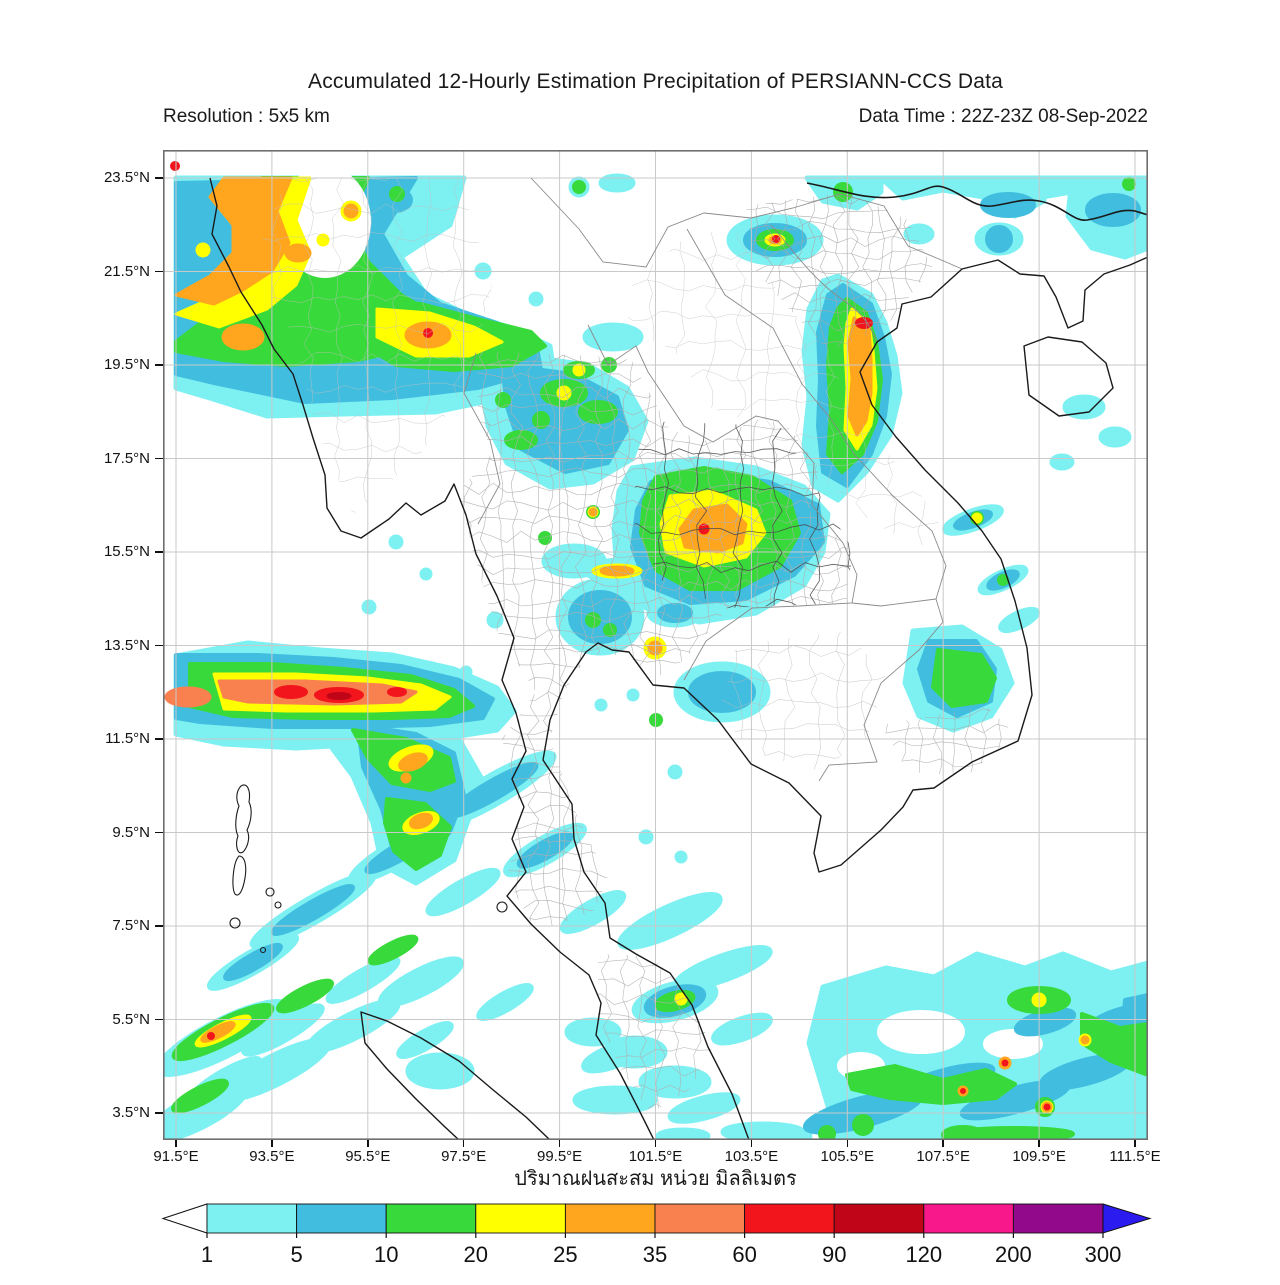 This screenshot has height=1285, width=1280. I want to click on y-tick-label: 17.5°N, so click(126, 458).